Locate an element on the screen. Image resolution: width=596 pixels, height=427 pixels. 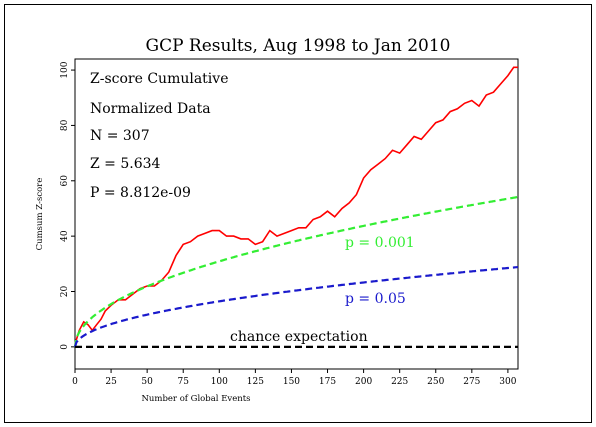
x-tick-label: 0 is located at coordinates (75, 382).